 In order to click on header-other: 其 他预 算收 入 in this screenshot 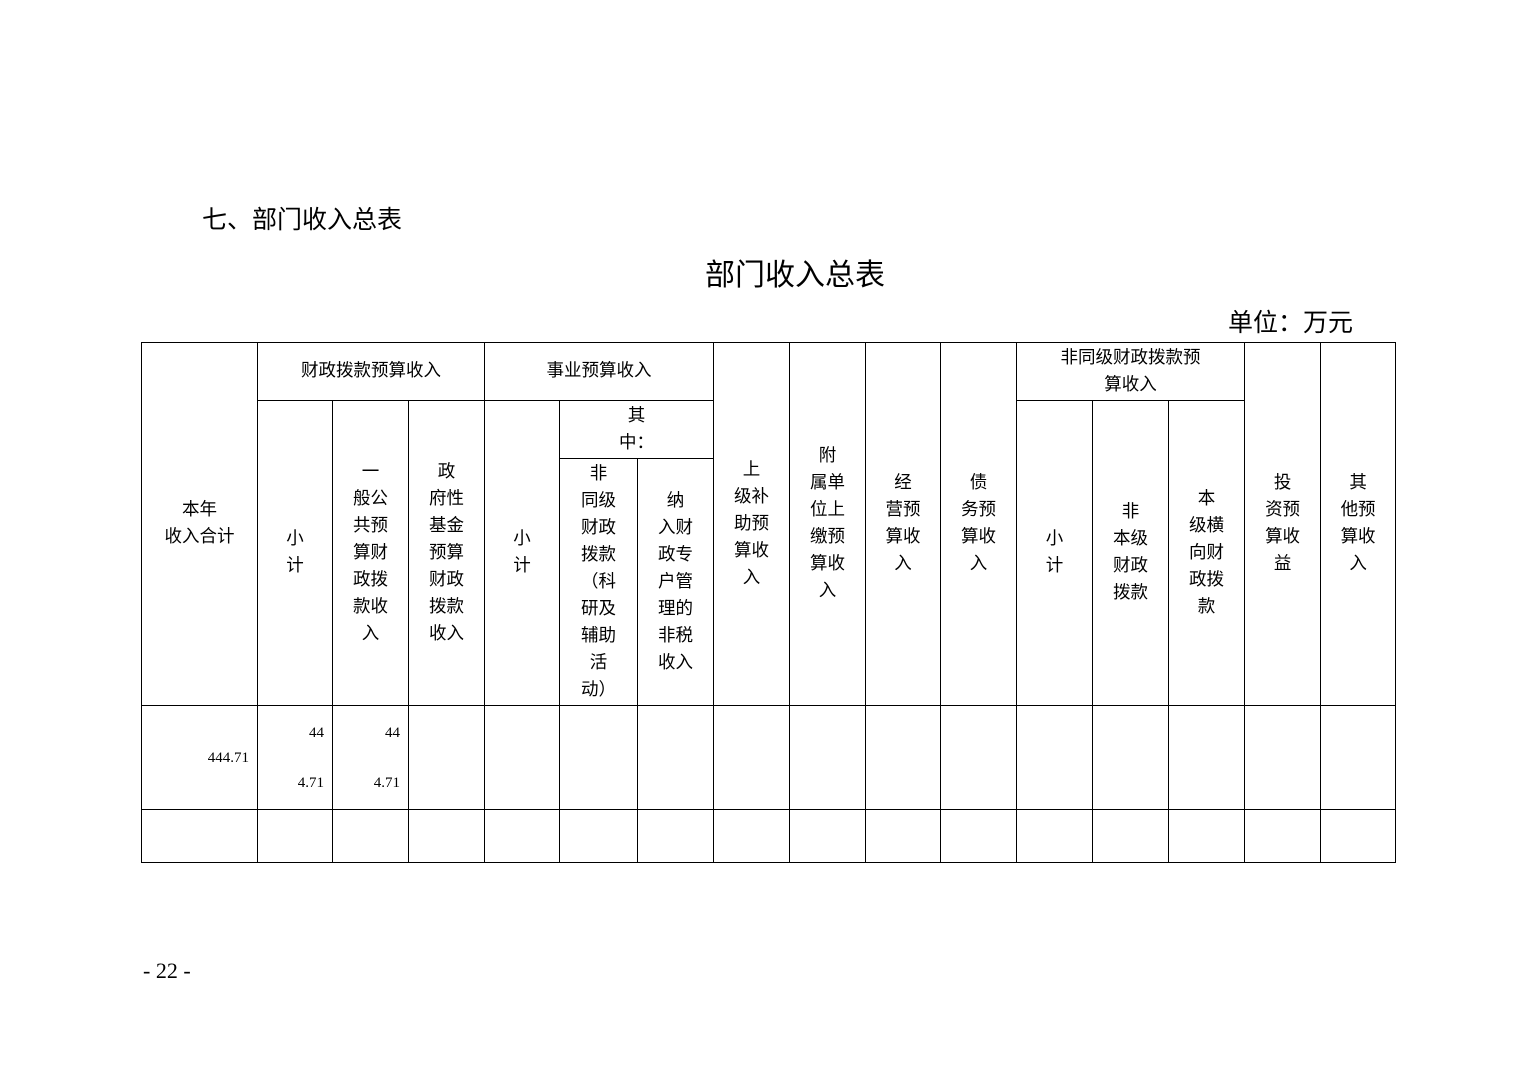, I will do `click(1358, 524)`.